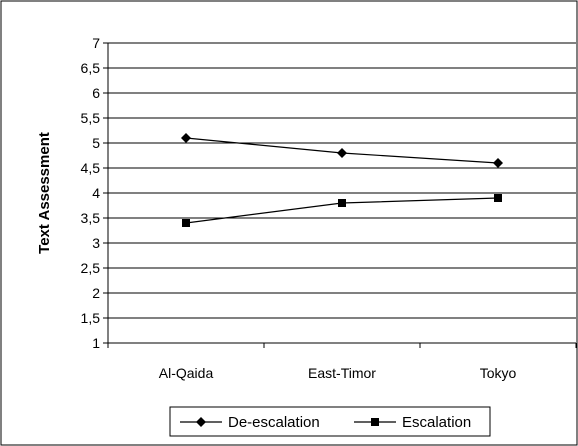 This screenshot has width=578, height=446. Describe the element at coordinates (186, 373) in the screenshot. I see `x-tick-label: Al-Qaida` at that location.